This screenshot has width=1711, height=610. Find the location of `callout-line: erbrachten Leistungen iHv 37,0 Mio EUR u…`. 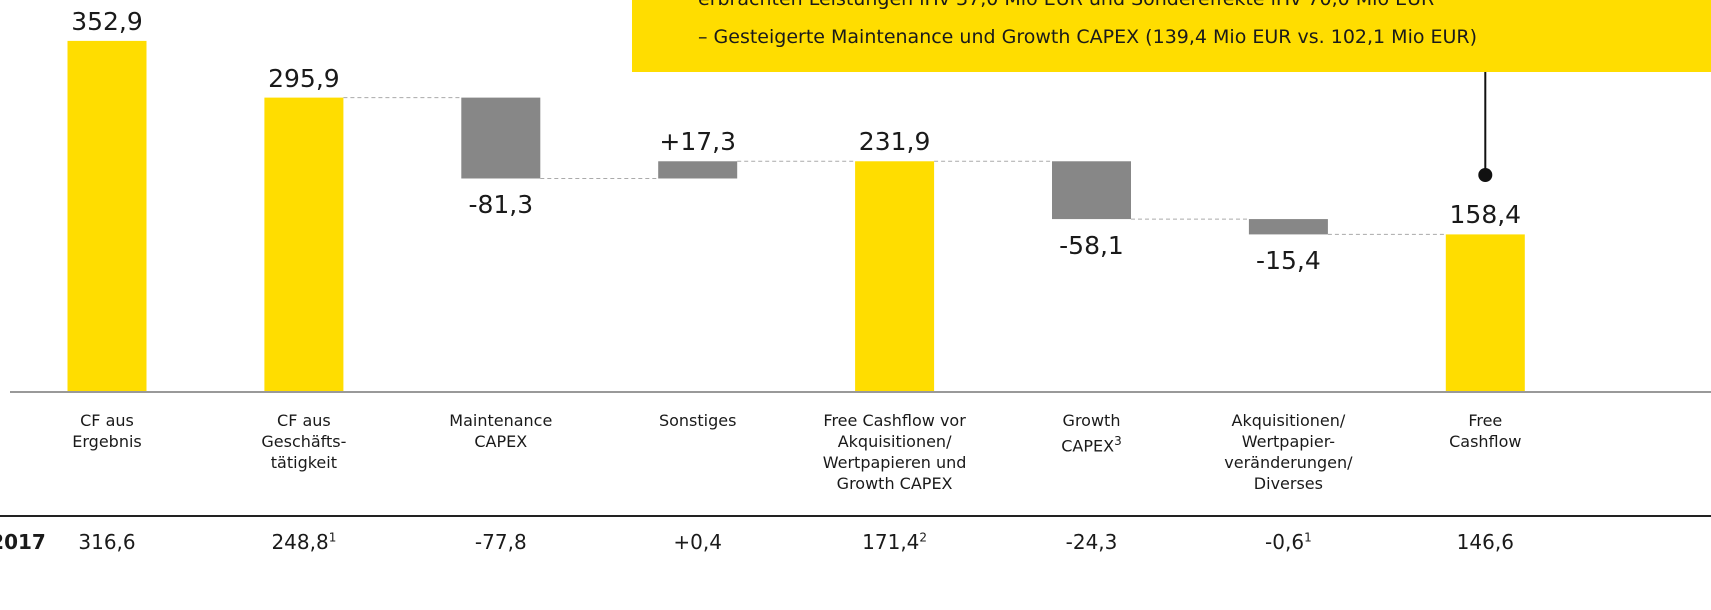

callout-line: erbrachten Leistungen iHv 37,0 Mio EUR u… is located at coordinates (1066, 5).